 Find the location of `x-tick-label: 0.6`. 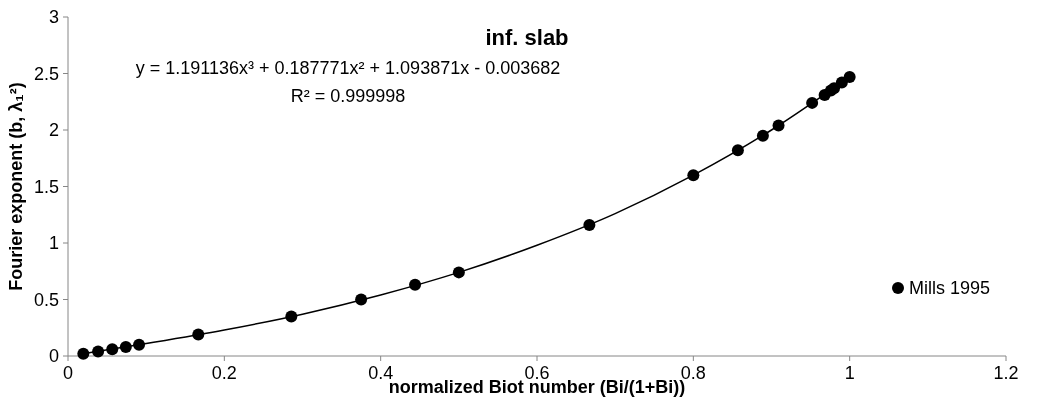

x-tick-label: 0.6 is located at coordinates (537, 373).